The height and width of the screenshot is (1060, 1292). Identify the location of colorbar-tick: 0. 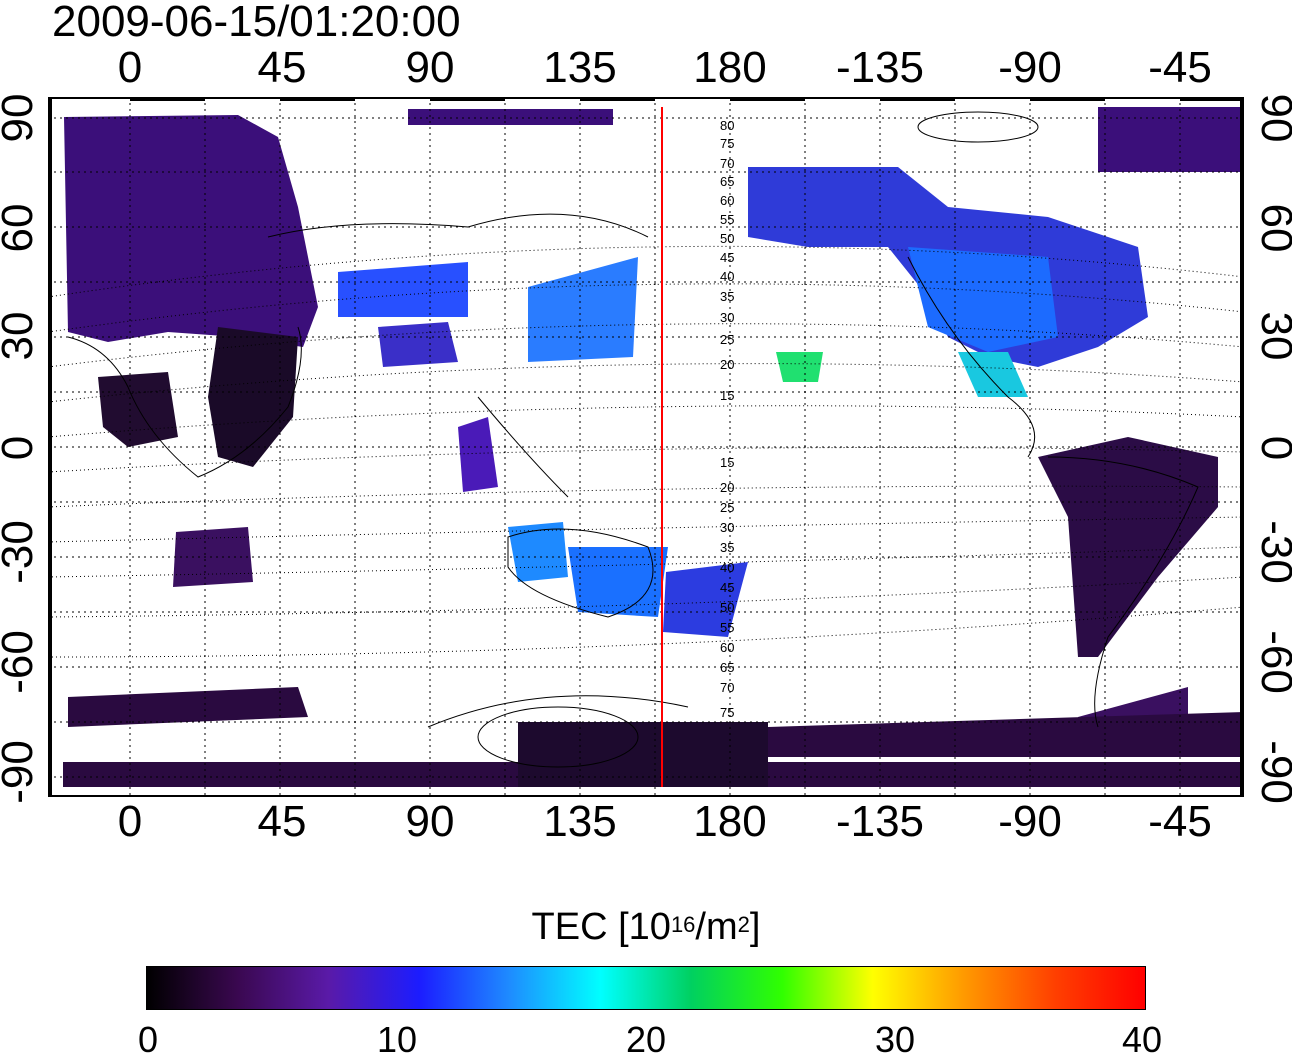
(148, 1039).